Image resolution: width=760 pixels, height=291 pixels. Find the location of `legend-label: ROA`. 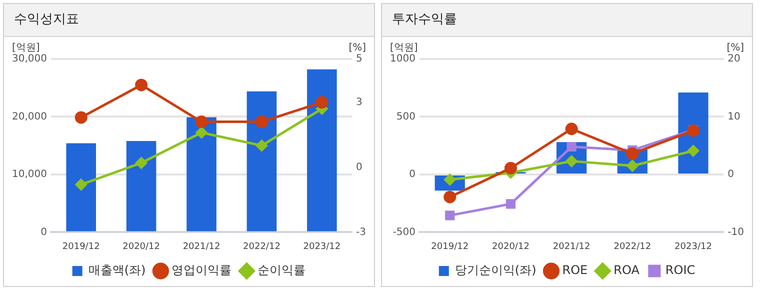

legend-label: ROA is located at coordinates (627, 270).